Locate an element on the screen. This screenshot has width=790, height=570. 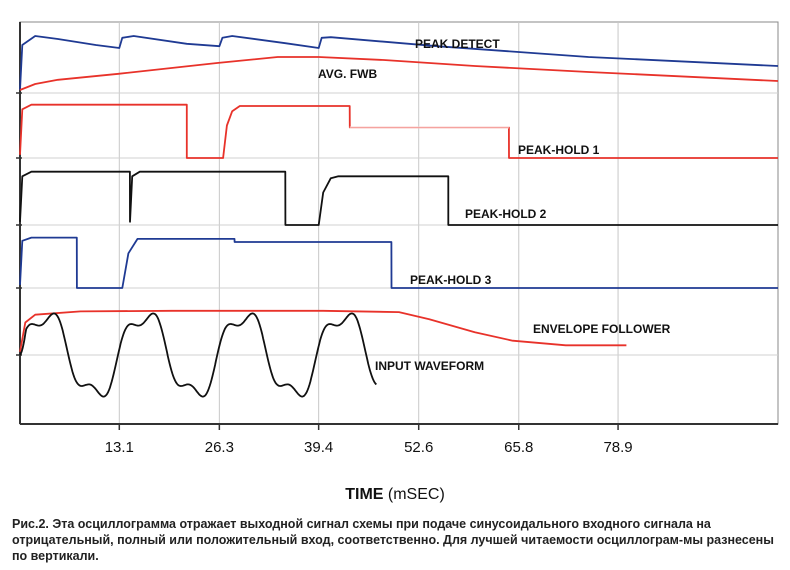
x-axis-title-unit: (mSEC) is located at coordinates (416, 494).